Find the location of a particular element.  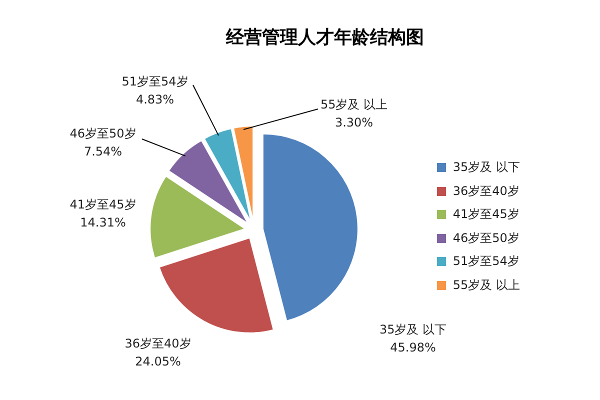

slice-label: 41岁至45岁 is located at coordinates (103, 204).